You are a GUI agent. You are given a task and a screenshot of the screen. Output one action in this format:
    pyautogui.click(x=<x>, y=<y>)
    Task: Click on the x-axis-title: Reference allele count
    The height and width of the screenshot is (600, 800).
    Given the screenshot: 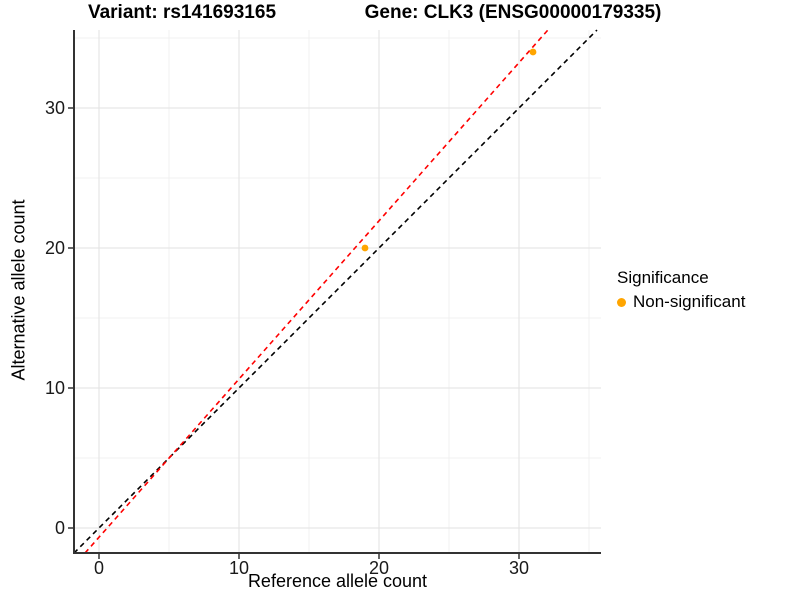 What is the action you would take?
    pyautogui.click(x=337, y=581)
    